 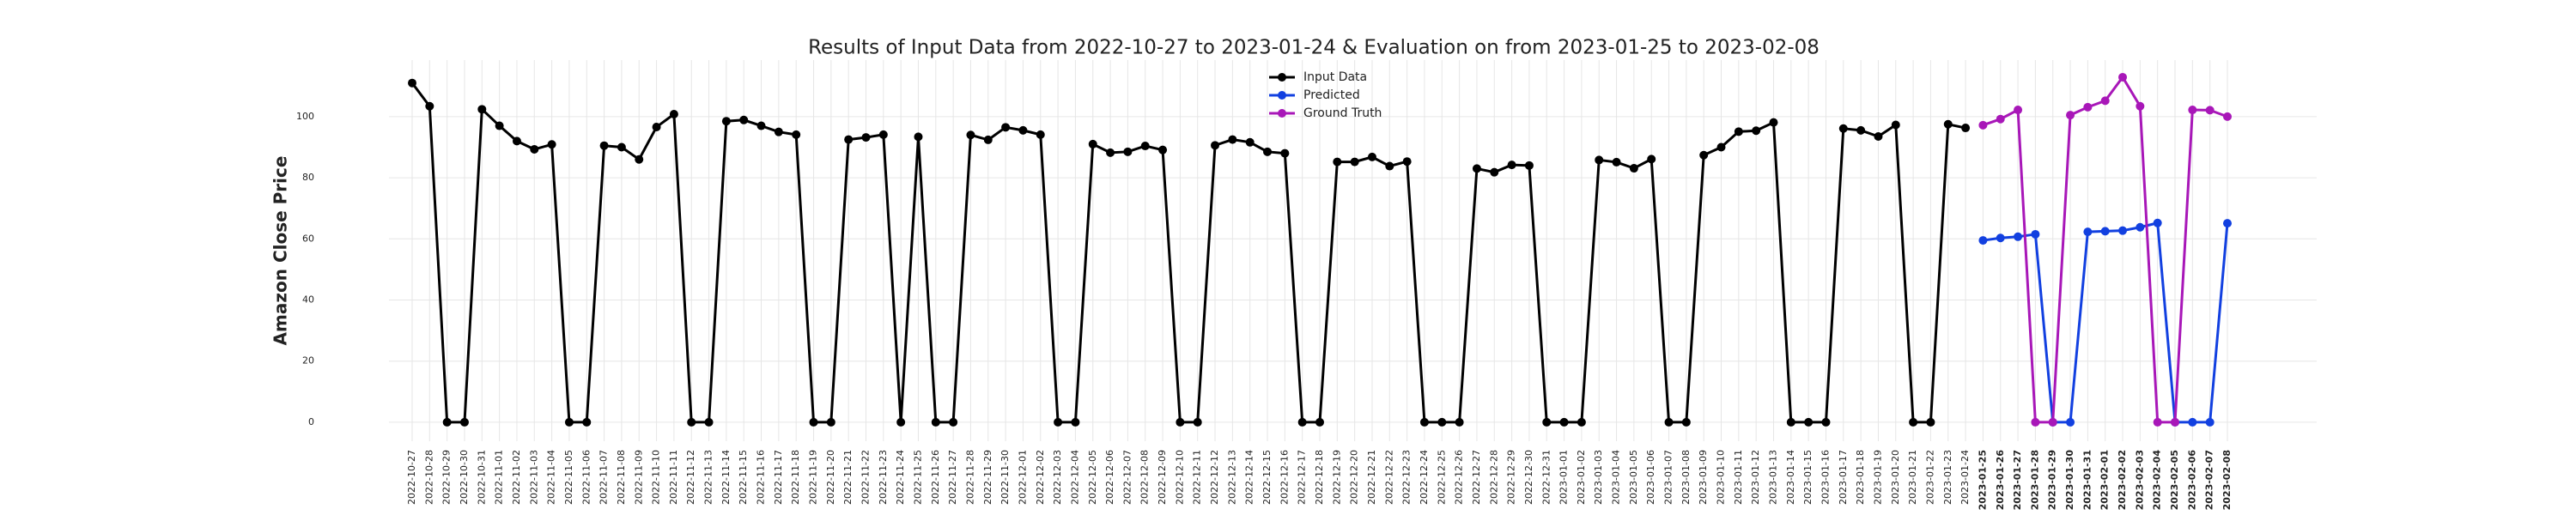 What do you see at coordinates (1722, 477) in the screenshot?
I see `x-tick-label: 2023-01-10` at bounding box center [1722, 477].